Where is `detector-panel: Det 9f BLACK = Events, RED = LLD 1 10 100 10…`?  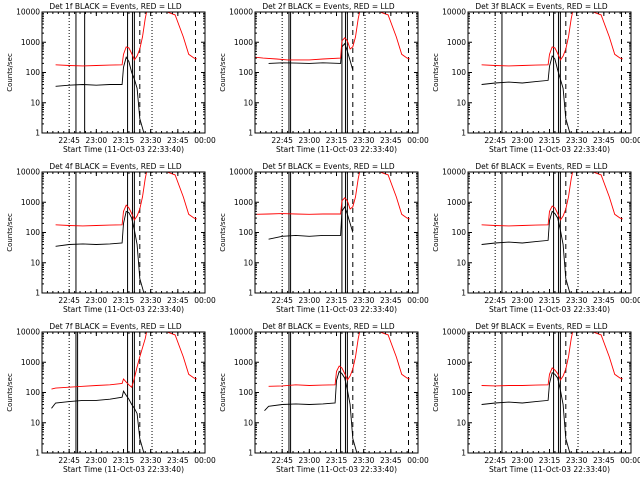 detector-panel: Det 9f BLACK = Events, RED = LLD 1 10 100 10… is located at coordinates (536, 398).